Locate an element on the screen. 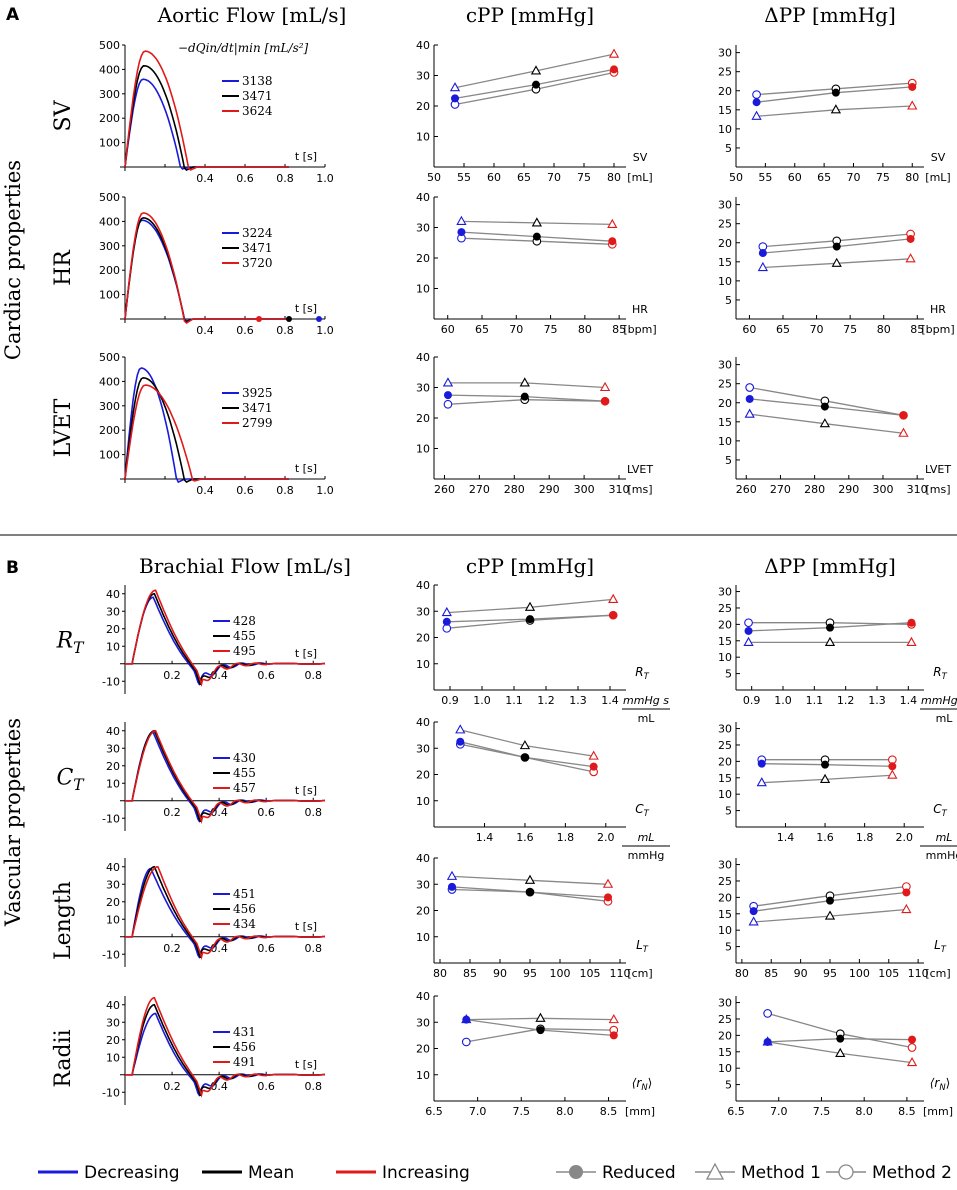  dpp-ct-x-label-sub: T is located at coordinates (945, 813).